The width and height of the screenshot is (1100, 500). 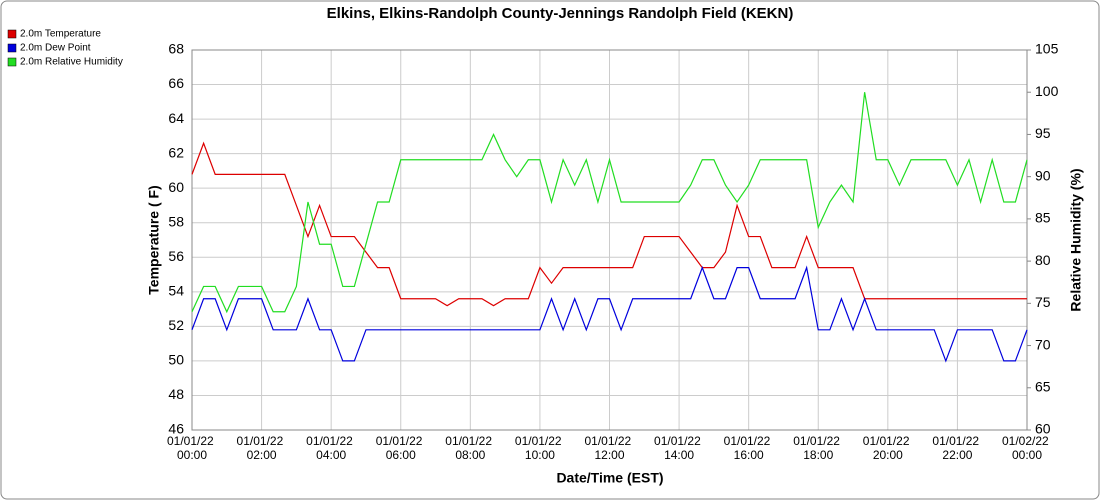 I want to click on y-tick-label: 56, so click(x=176, y=256).